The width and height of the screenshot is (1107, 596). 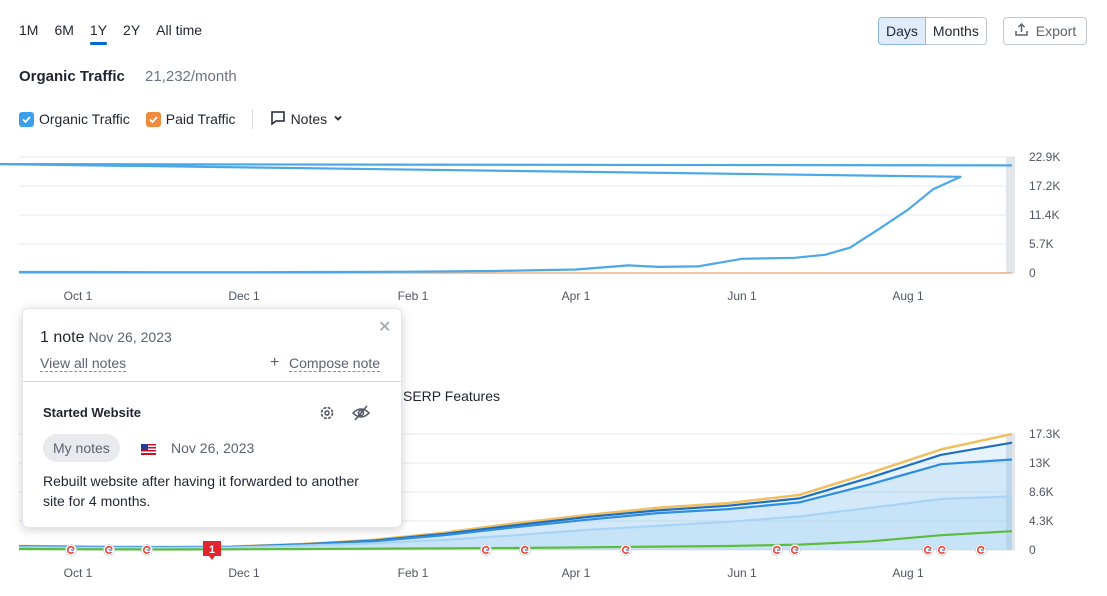 What do you see at coordinates (148, 451) in the screenshot?
I see `us-flag-icon` at bounding box center [148, 451].